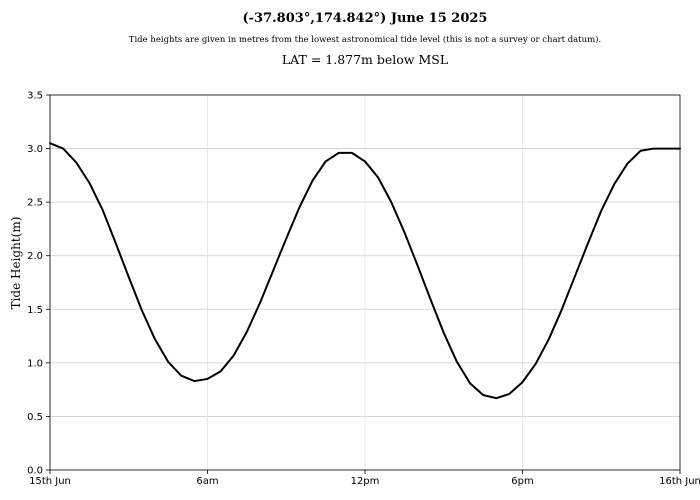 This screenshot has height=500, width=700. What do you see at coordinates (522, 481) in the screenshot?
I see `x-tick-label: 6pm` at bounding box center [522, 481].